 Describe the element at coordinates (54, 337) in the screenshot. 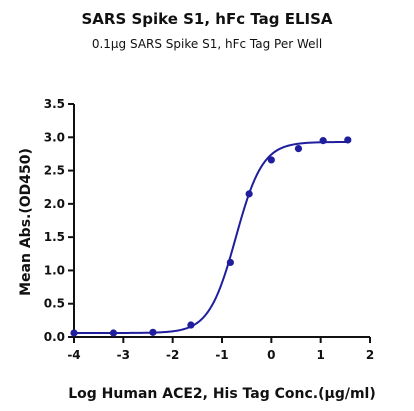

I see `y-tick-label: 0.0` at that location.